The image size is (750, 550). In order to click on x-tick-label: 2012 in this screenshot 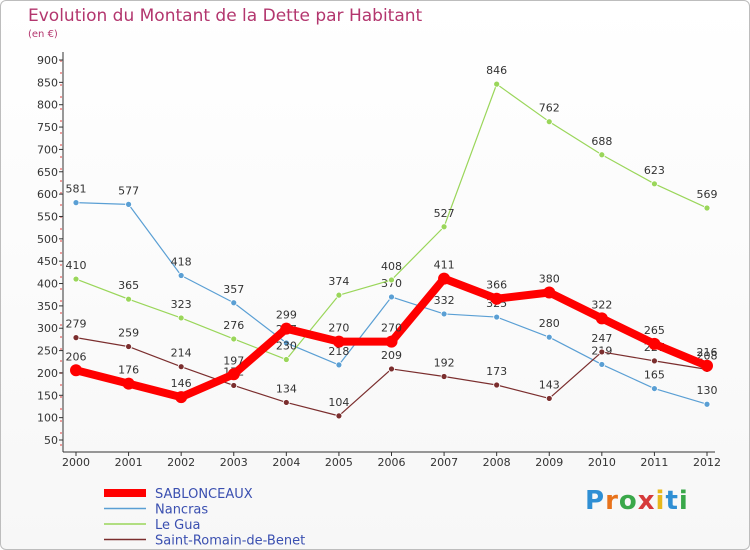, I will do `click(707, 462)`.